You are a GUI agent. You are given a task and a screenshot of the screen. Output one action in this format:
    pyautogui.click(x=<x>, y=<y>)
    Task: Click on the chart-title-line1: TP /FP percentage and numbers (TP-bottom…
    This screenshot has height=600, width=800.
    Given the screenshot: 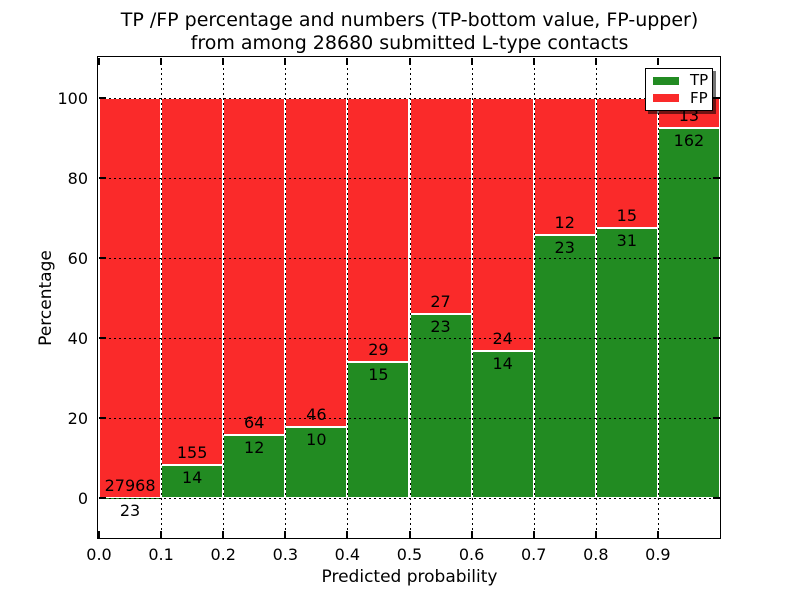 What is the action you would take?
    pyautogui.click(x=409, y=20)
    